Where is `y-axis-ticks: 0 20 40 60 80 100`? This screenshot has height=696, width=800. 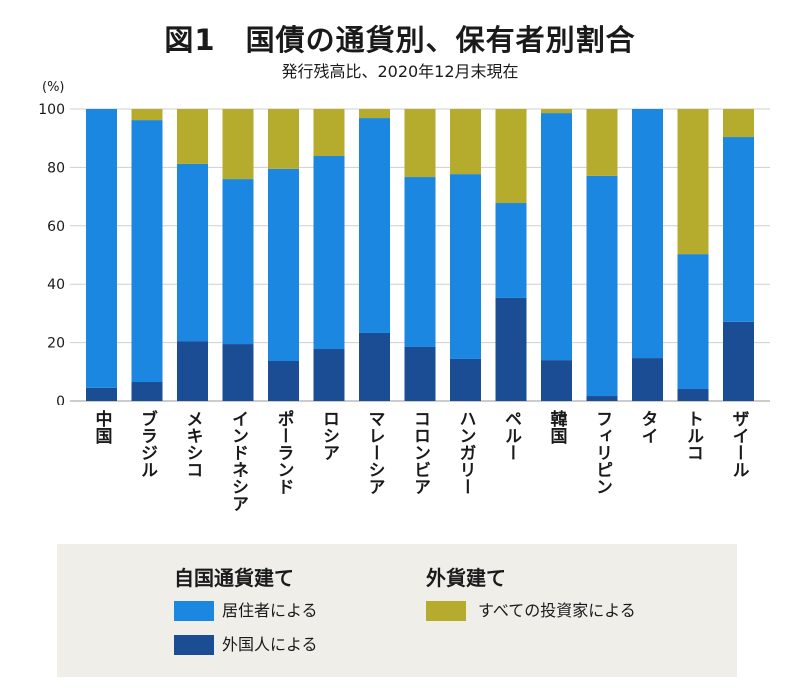
y-axis-ticks: 0 20 40 60 80 100 is located at coordinates (51, 253).